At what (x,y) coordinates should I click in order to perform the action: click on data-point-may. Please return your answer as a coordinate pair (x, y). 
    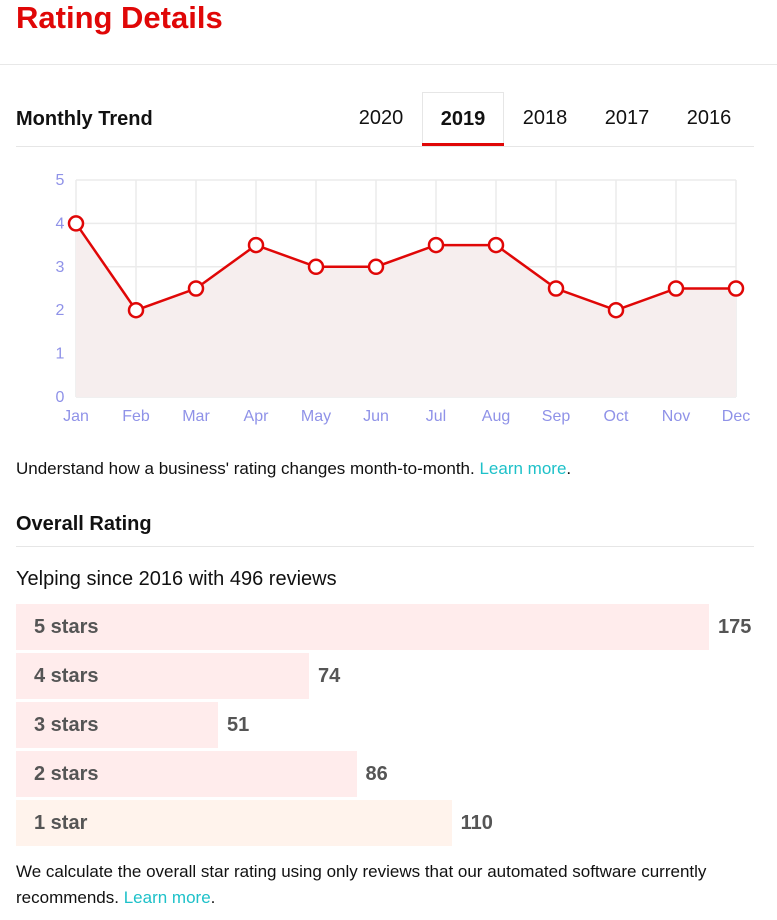
    Looking at the image, I should click on (316, 267).